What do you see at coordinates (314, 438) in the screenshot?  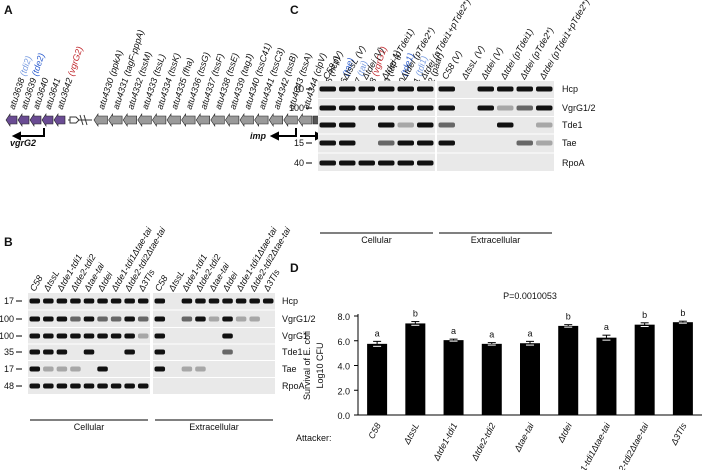 I see `x-axis-label: Attacker:` at bounding box center [314, 438].